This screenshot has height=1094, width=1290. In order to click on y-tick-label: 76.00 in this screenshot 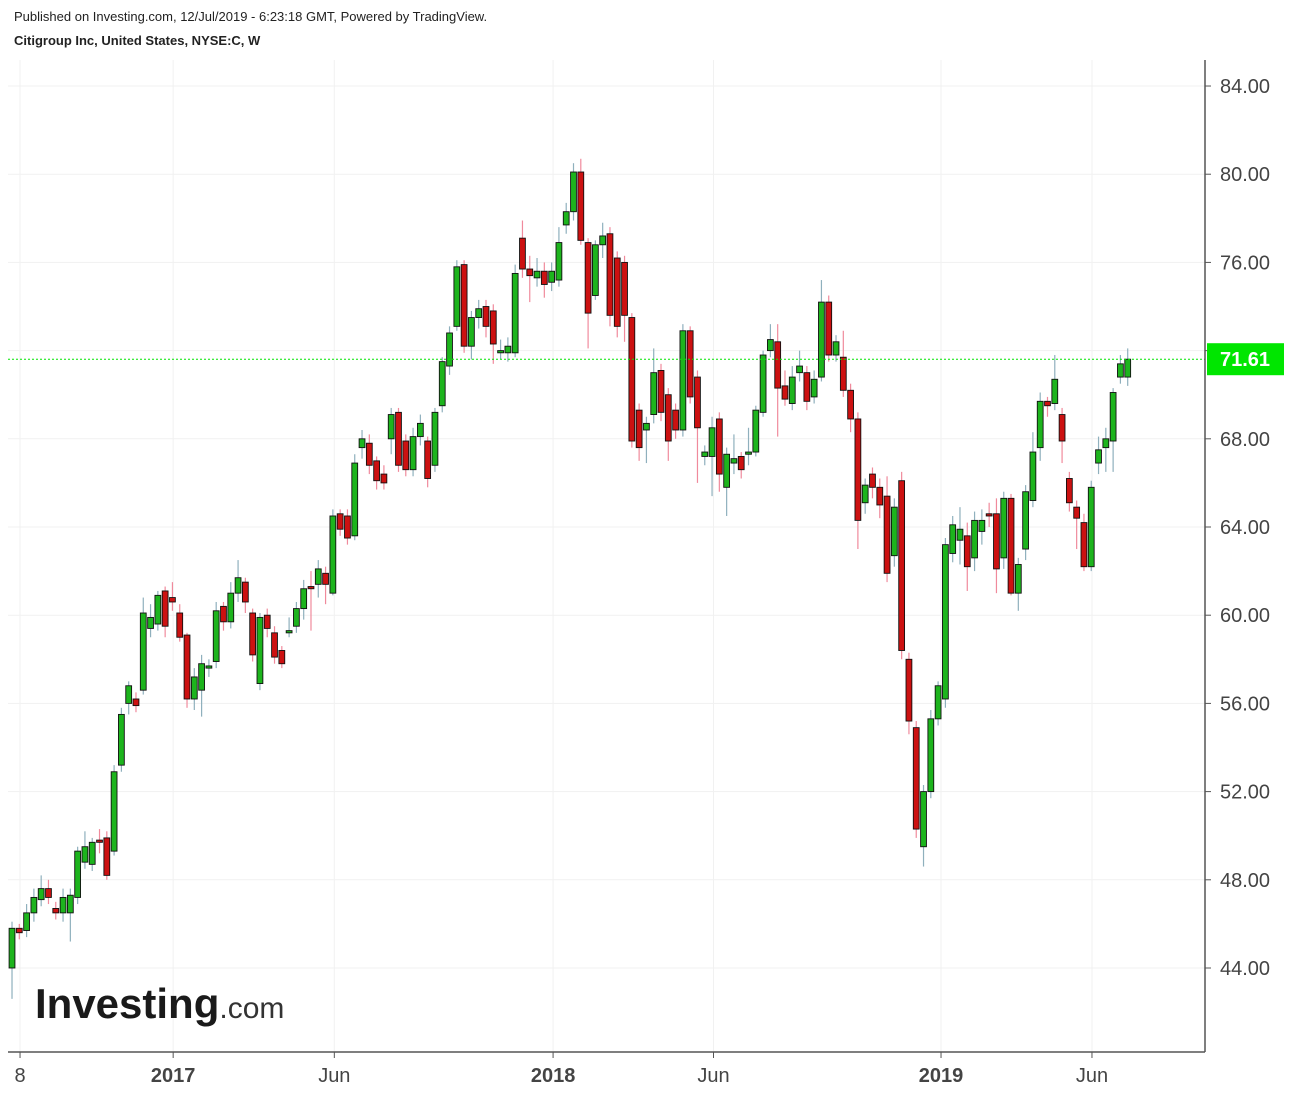, I will do `click(1245, 263)`.